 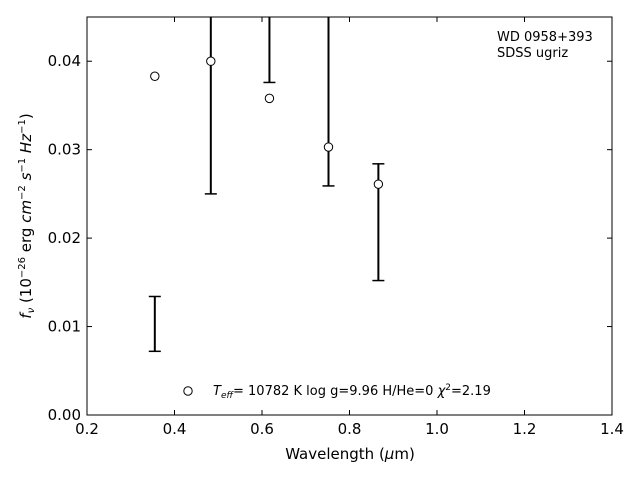 What do you see at coordinates (64, 327) in the screenshot?
I see `y-tick-label: 0.01` at bounding box center [64, 327].